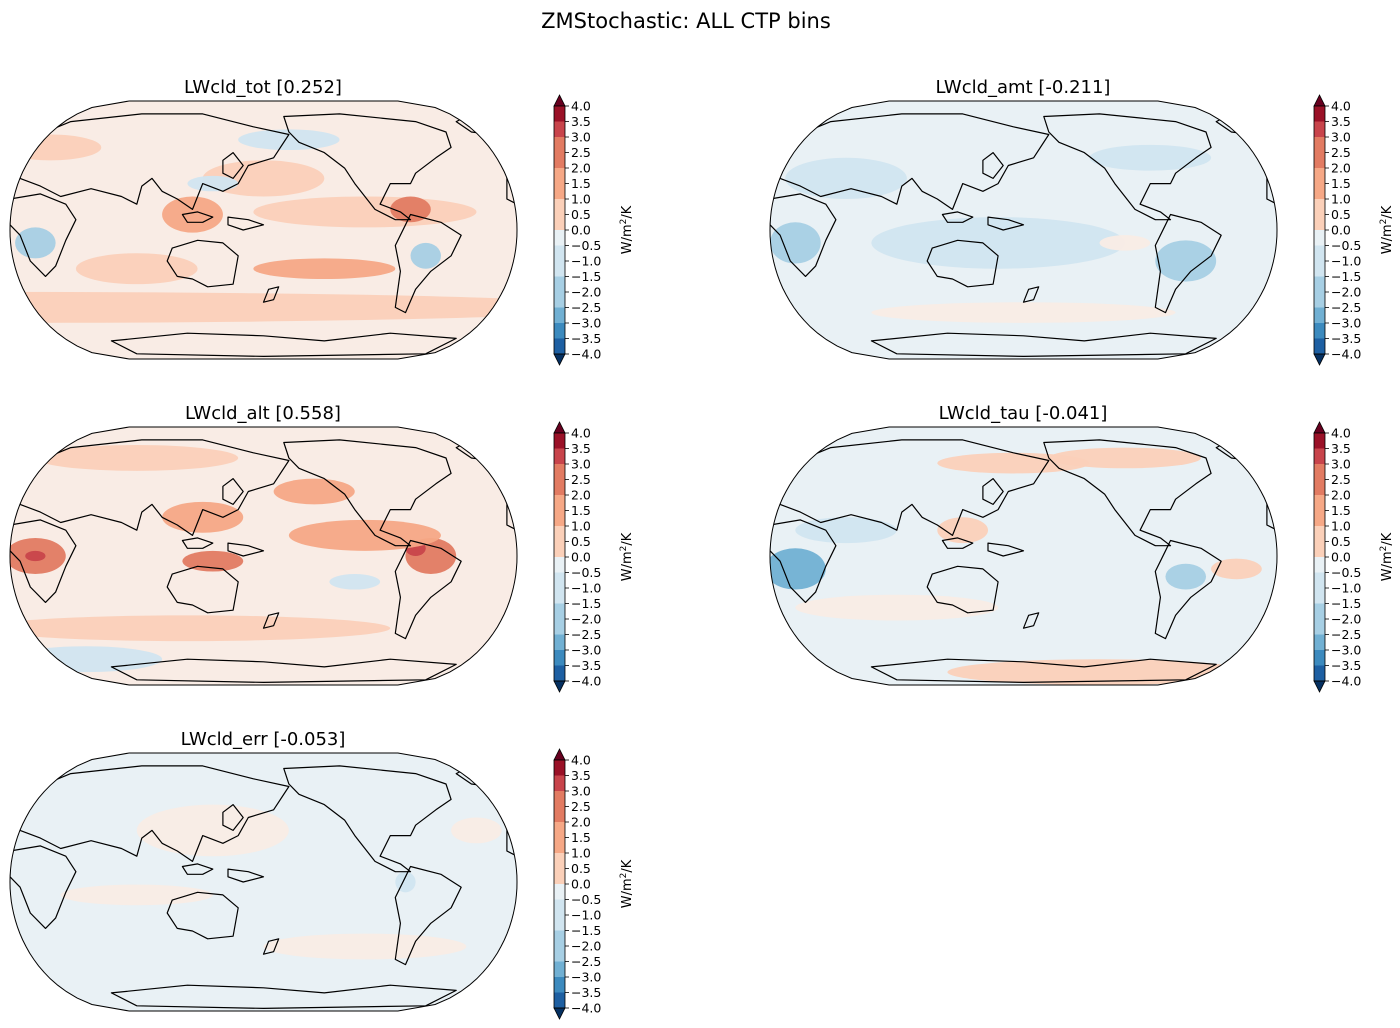 The image size is (1400, 1028). I want to click on colorbar-tick-label: 3.5, so click(1341, 448).